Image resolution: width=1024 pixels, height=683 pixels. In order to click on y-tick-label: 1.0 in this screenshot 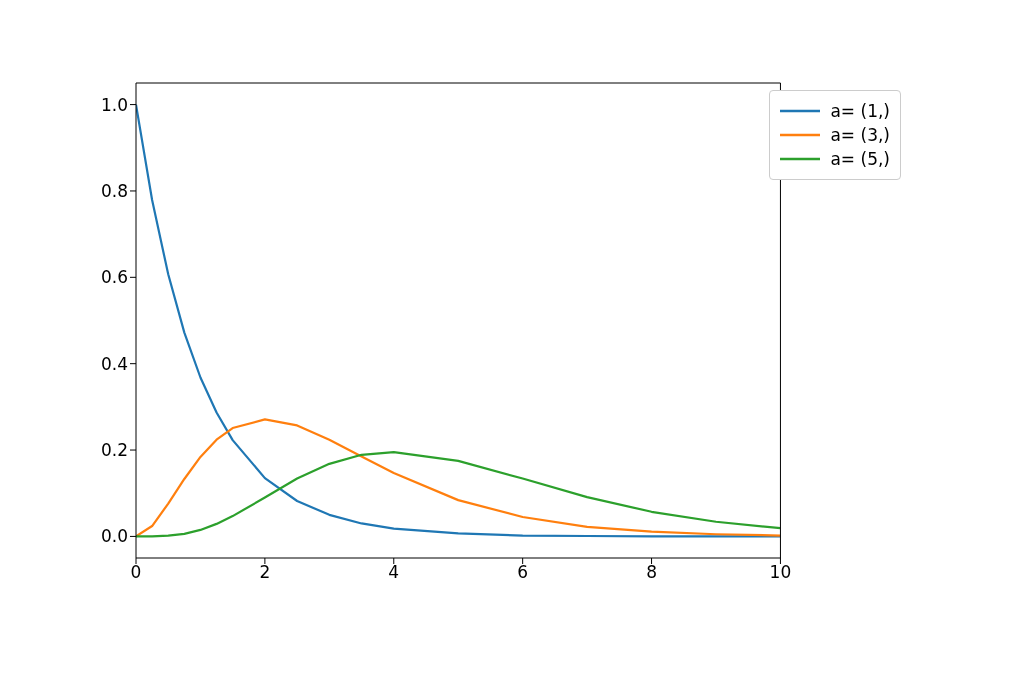, I will do `click(114, 104)`.